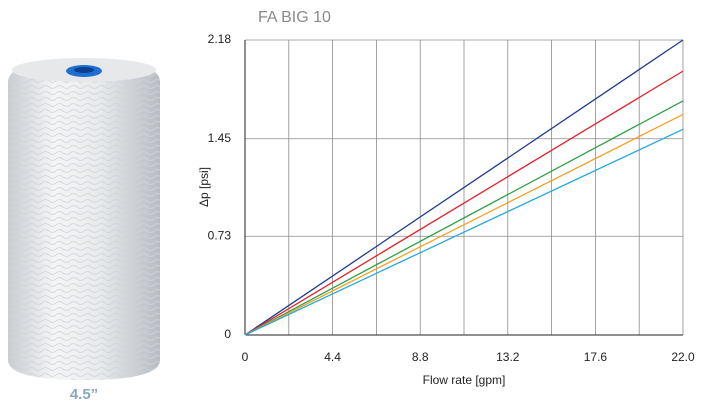 Image resolution: width=712 pixels, height=410 pixels. I want to click on product-label: 4.5”, so click(84, 394).